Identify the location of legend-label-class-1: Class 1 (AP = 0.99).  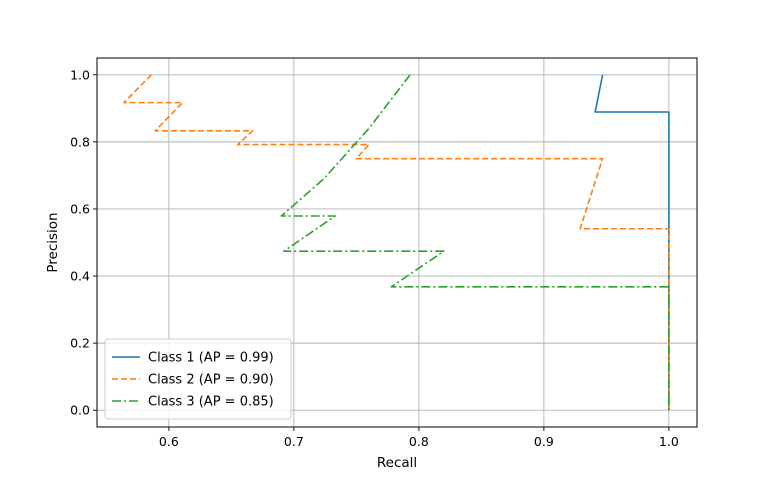
(211, 358).